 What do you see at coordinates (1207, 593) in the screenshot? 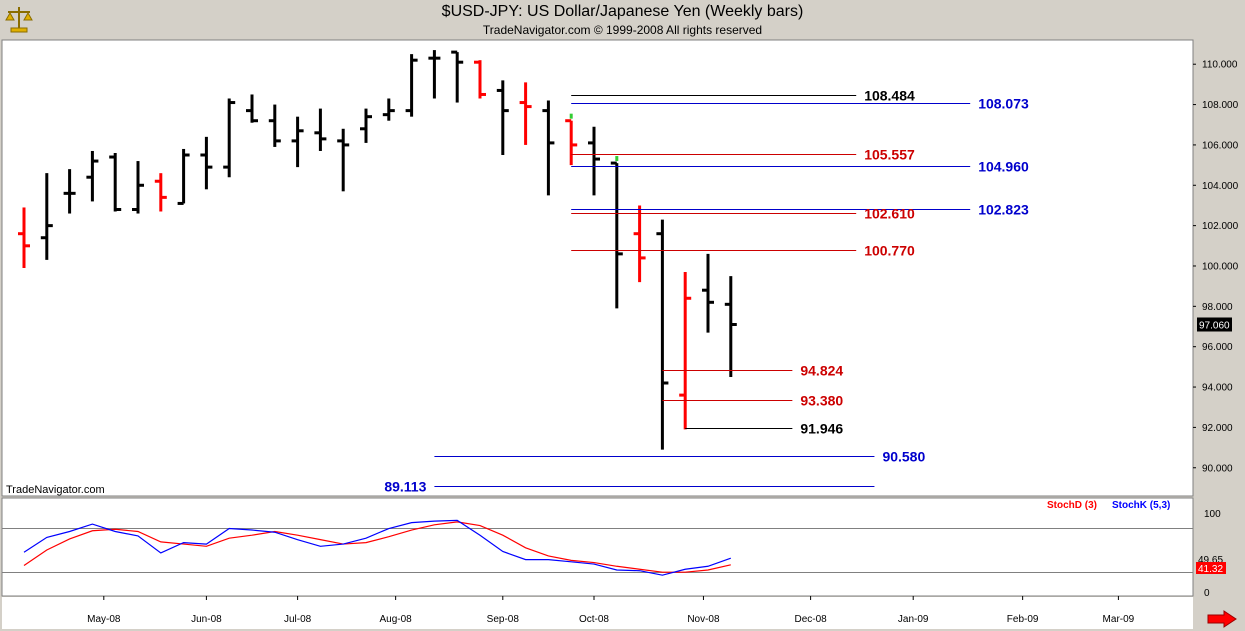
I see `stochastic-axis-label: 0` at bounding box center [1207, 593].